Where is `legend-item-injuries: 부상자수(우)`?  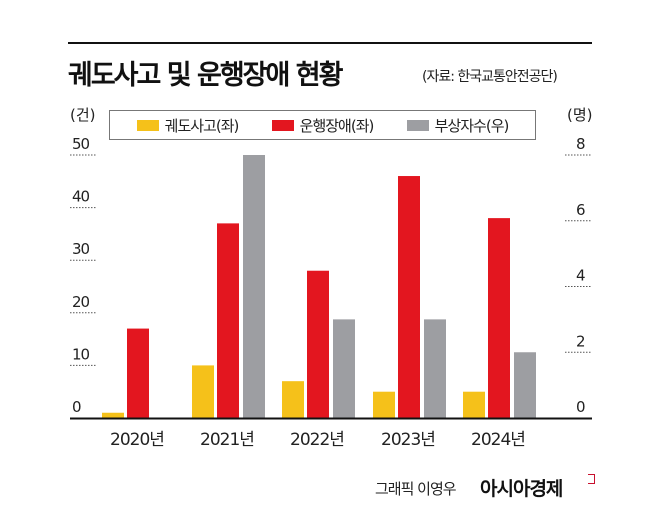 legend-item-injuries: 부상자수(우) is located at coordinates (458, 125).